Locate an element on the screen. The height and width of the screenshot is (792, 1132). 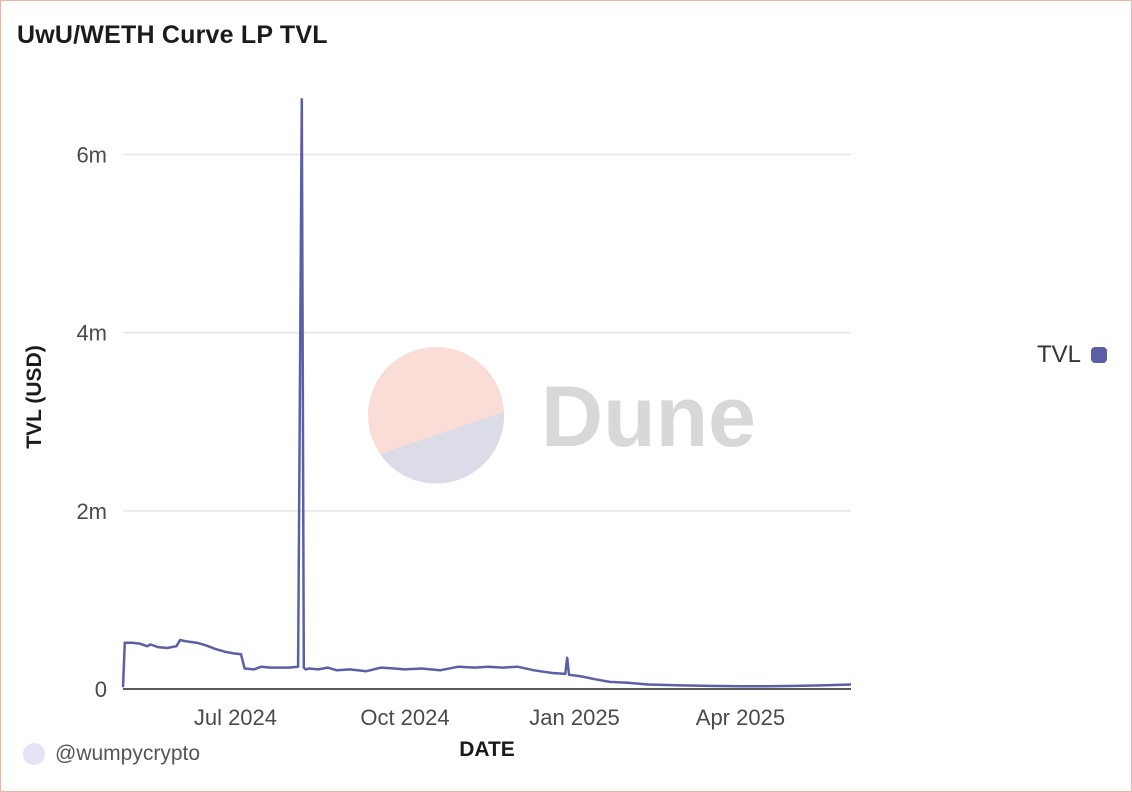
x-tick-label: Apr 2025 is located at coordinates (740, 717).